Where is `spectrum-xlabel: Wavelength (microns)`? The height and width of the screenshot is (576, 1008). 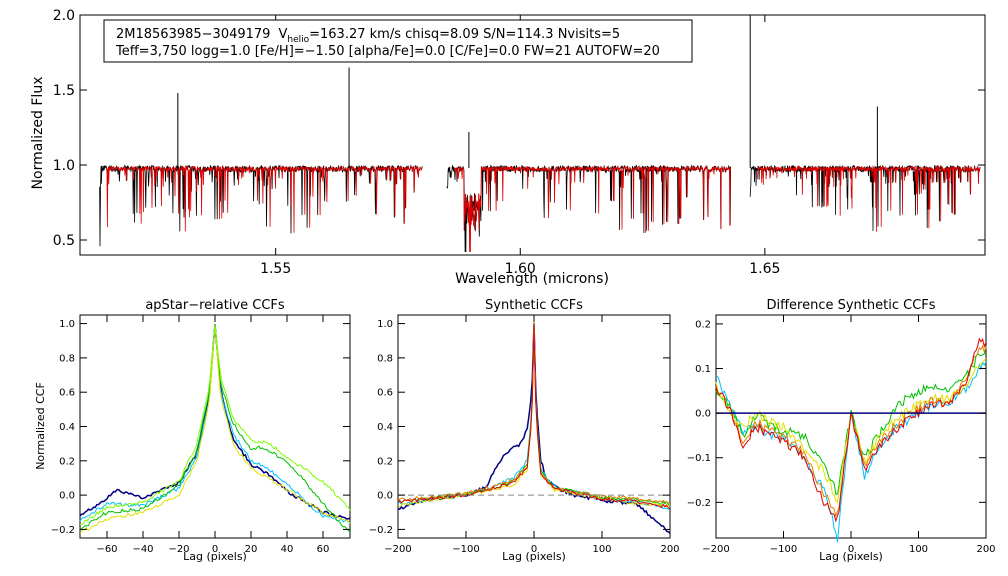
spectrum-xlabel: Wavelength (microns) is located at coordinates (532, 279).